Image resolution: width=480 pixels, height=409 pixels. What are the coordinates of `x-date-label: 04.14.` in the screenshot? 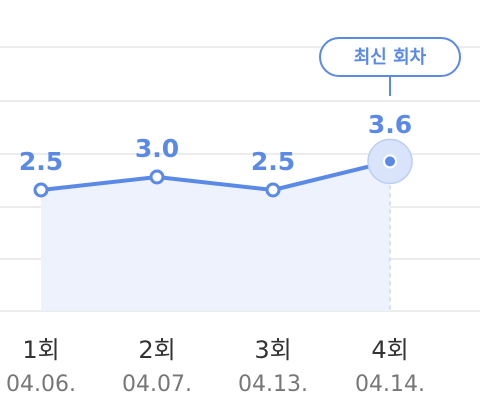 It's located at (390, 384).